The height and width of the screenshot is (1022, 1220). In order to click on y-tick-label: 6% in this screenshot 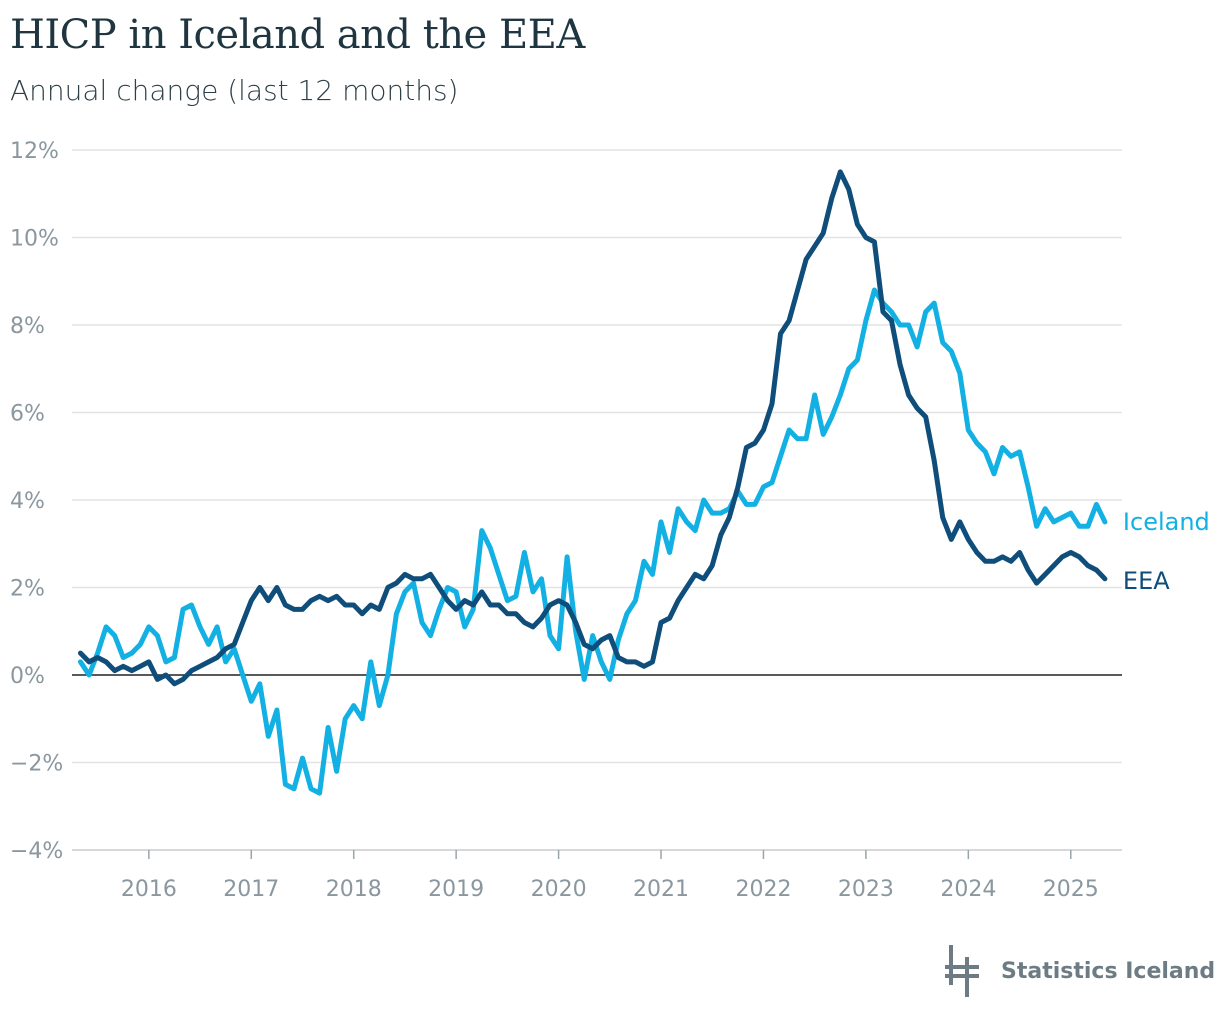, I will do `click(27, 414)`.